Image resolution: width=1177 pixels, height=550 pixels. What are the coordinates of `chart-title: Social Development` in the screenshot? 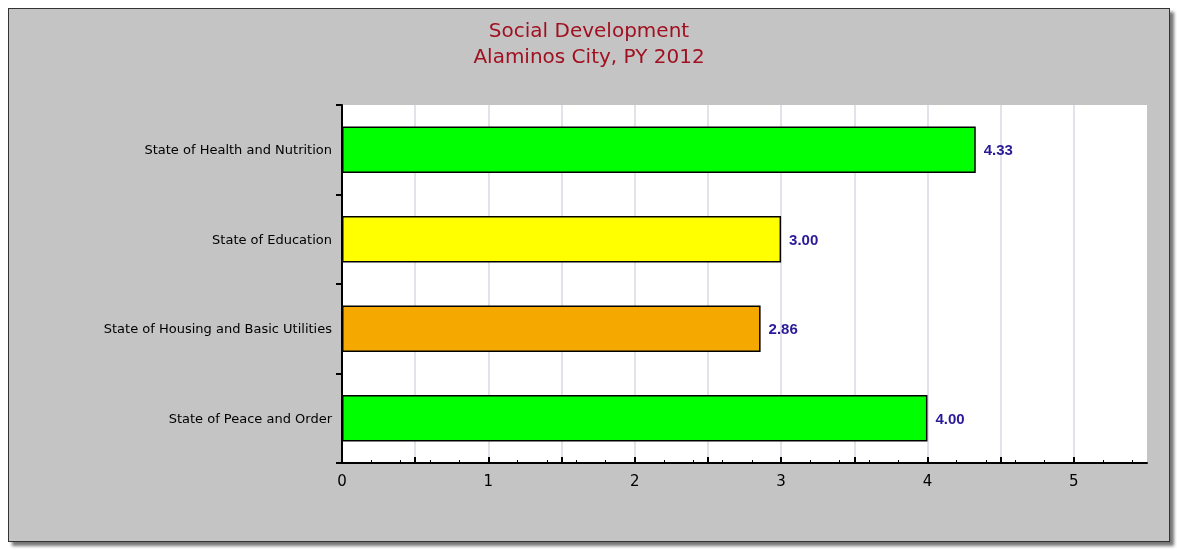 It's located at (589, 30).